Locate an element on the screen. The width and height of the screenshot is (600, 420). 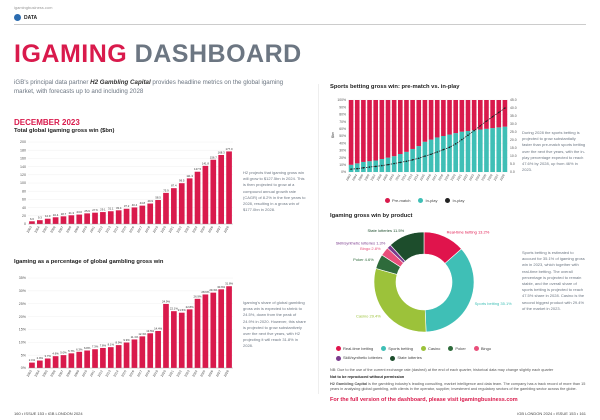
bar-value-label: 25.9 is located at coordinates (87, 211).